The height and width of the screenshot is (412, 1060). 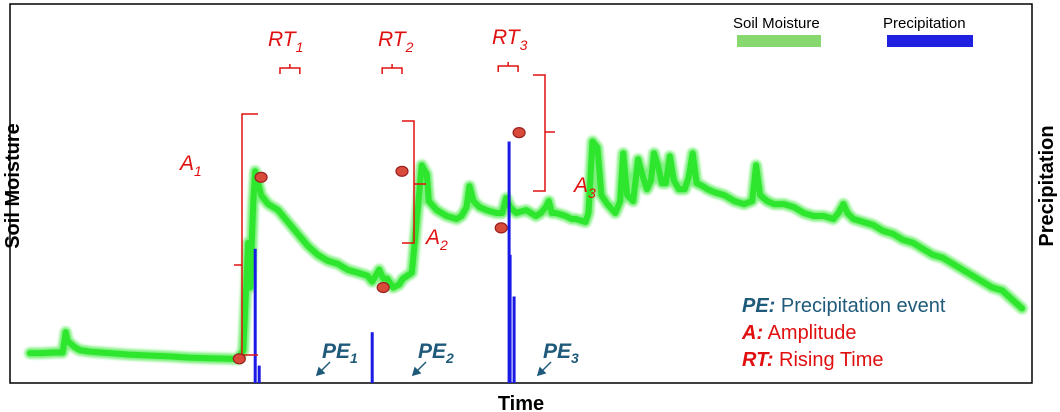 I want to click on pe-arrows, so click(x=433, y=369).